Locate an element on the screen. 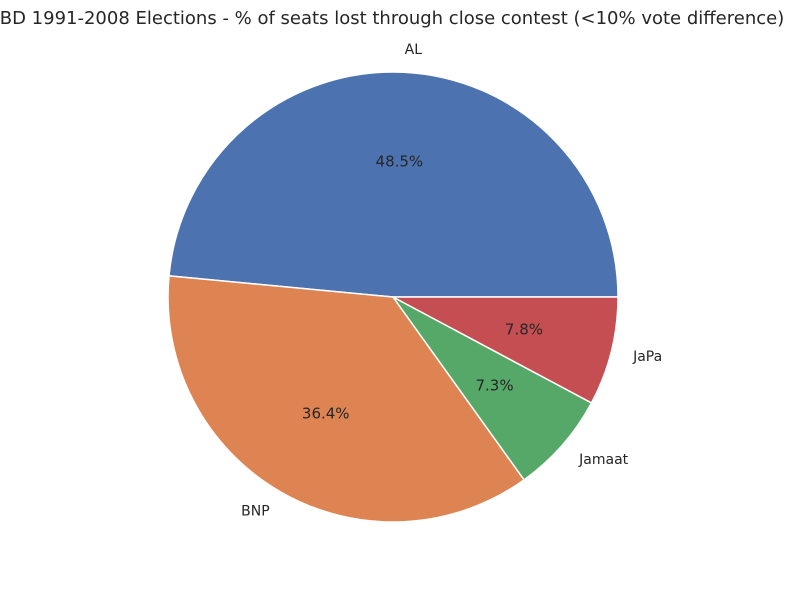 The width and height of the screenshot is (785, 590). slice-label-al: AL is located at coordinates (414, 50).